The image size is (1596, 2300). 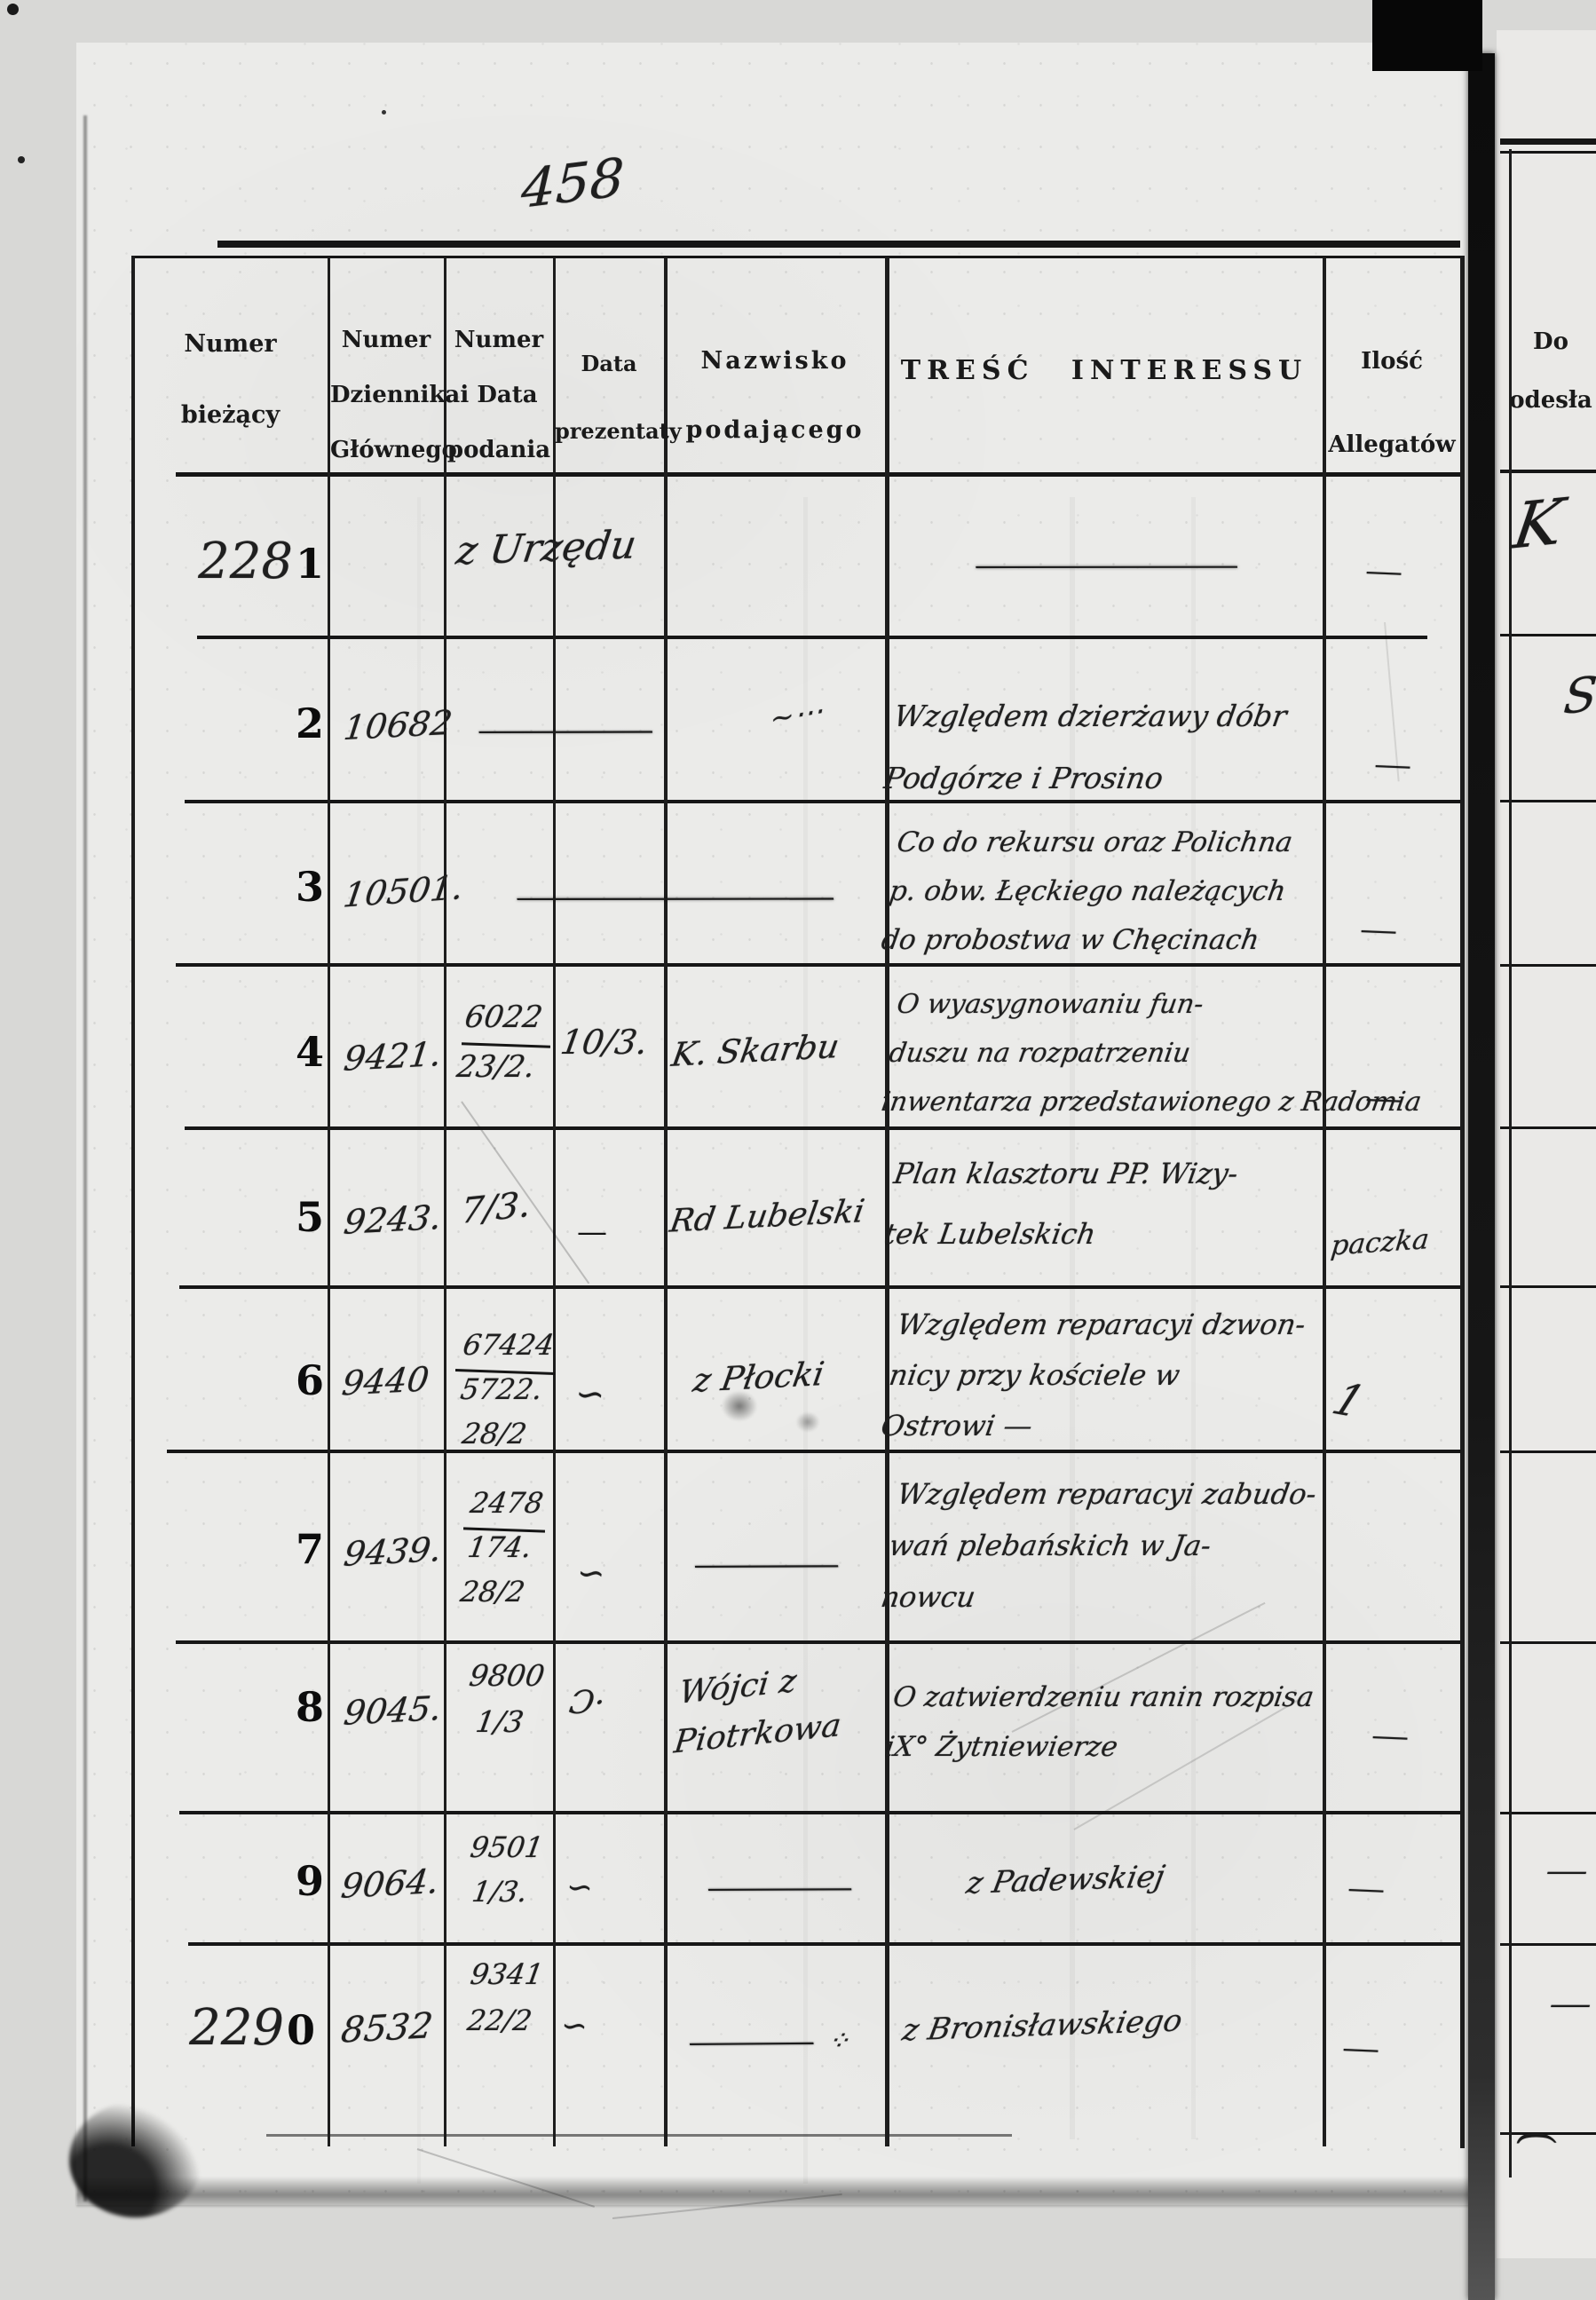 I want to click on row-number-printed: 4, so click(x=310, y=1052).